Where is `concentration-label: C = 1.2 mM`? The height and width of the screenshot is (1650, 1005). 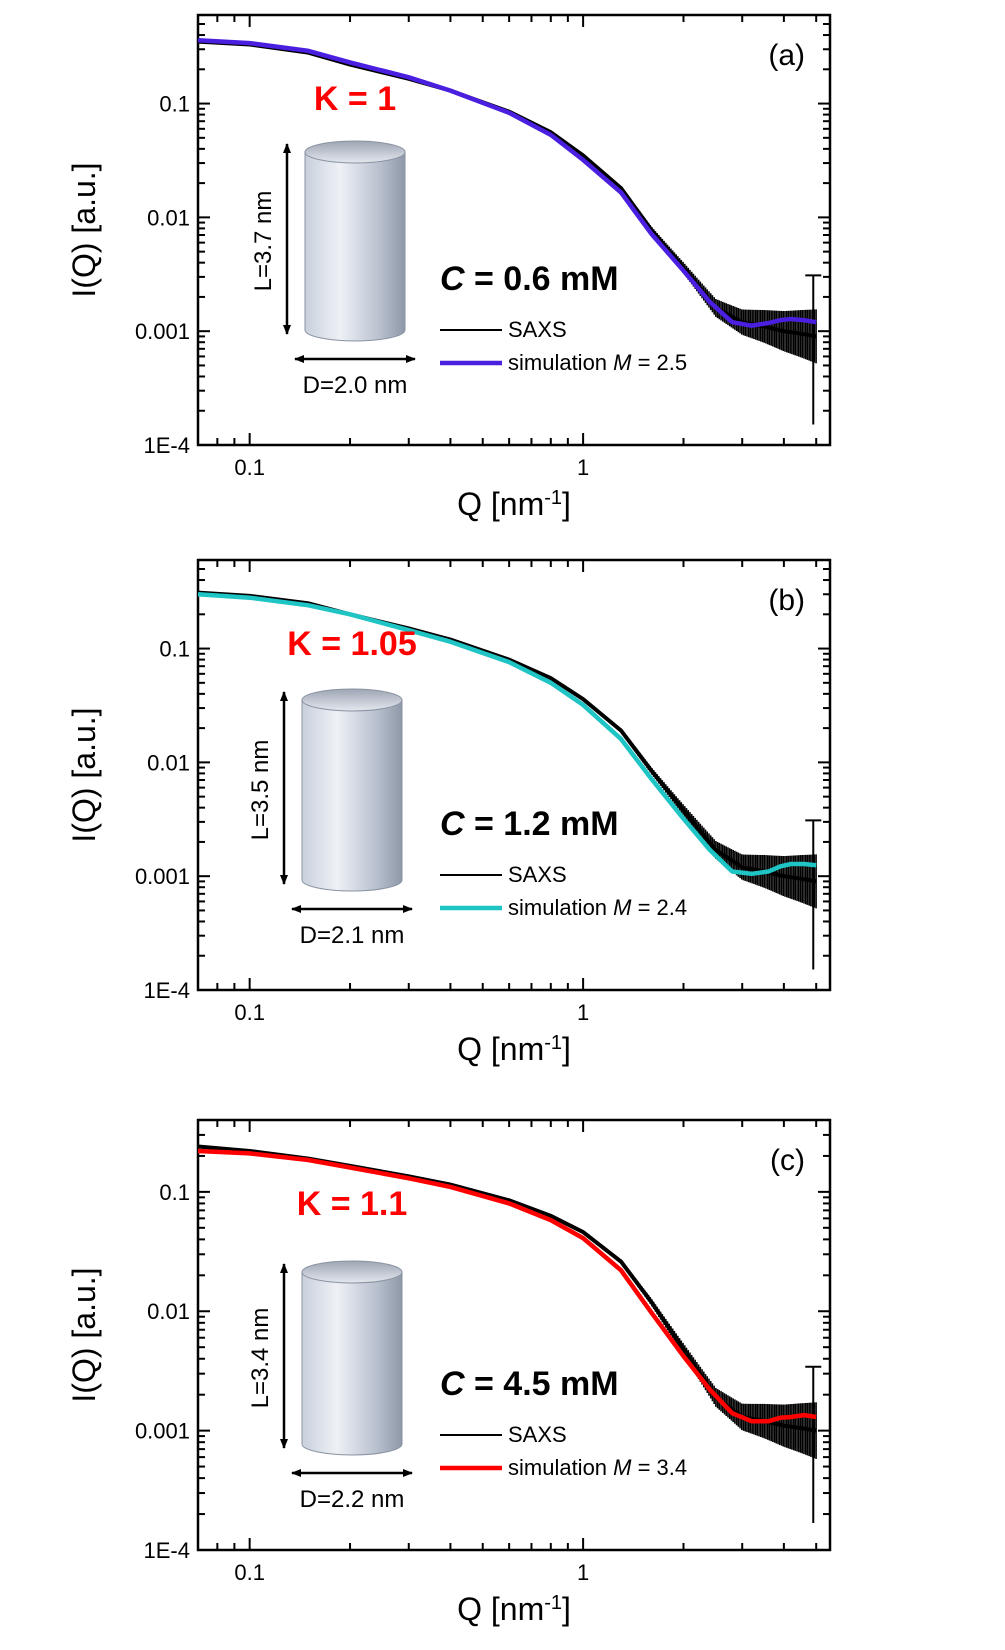 concentration-label: C = 1.2 mM is located at coordinates (529, 824).